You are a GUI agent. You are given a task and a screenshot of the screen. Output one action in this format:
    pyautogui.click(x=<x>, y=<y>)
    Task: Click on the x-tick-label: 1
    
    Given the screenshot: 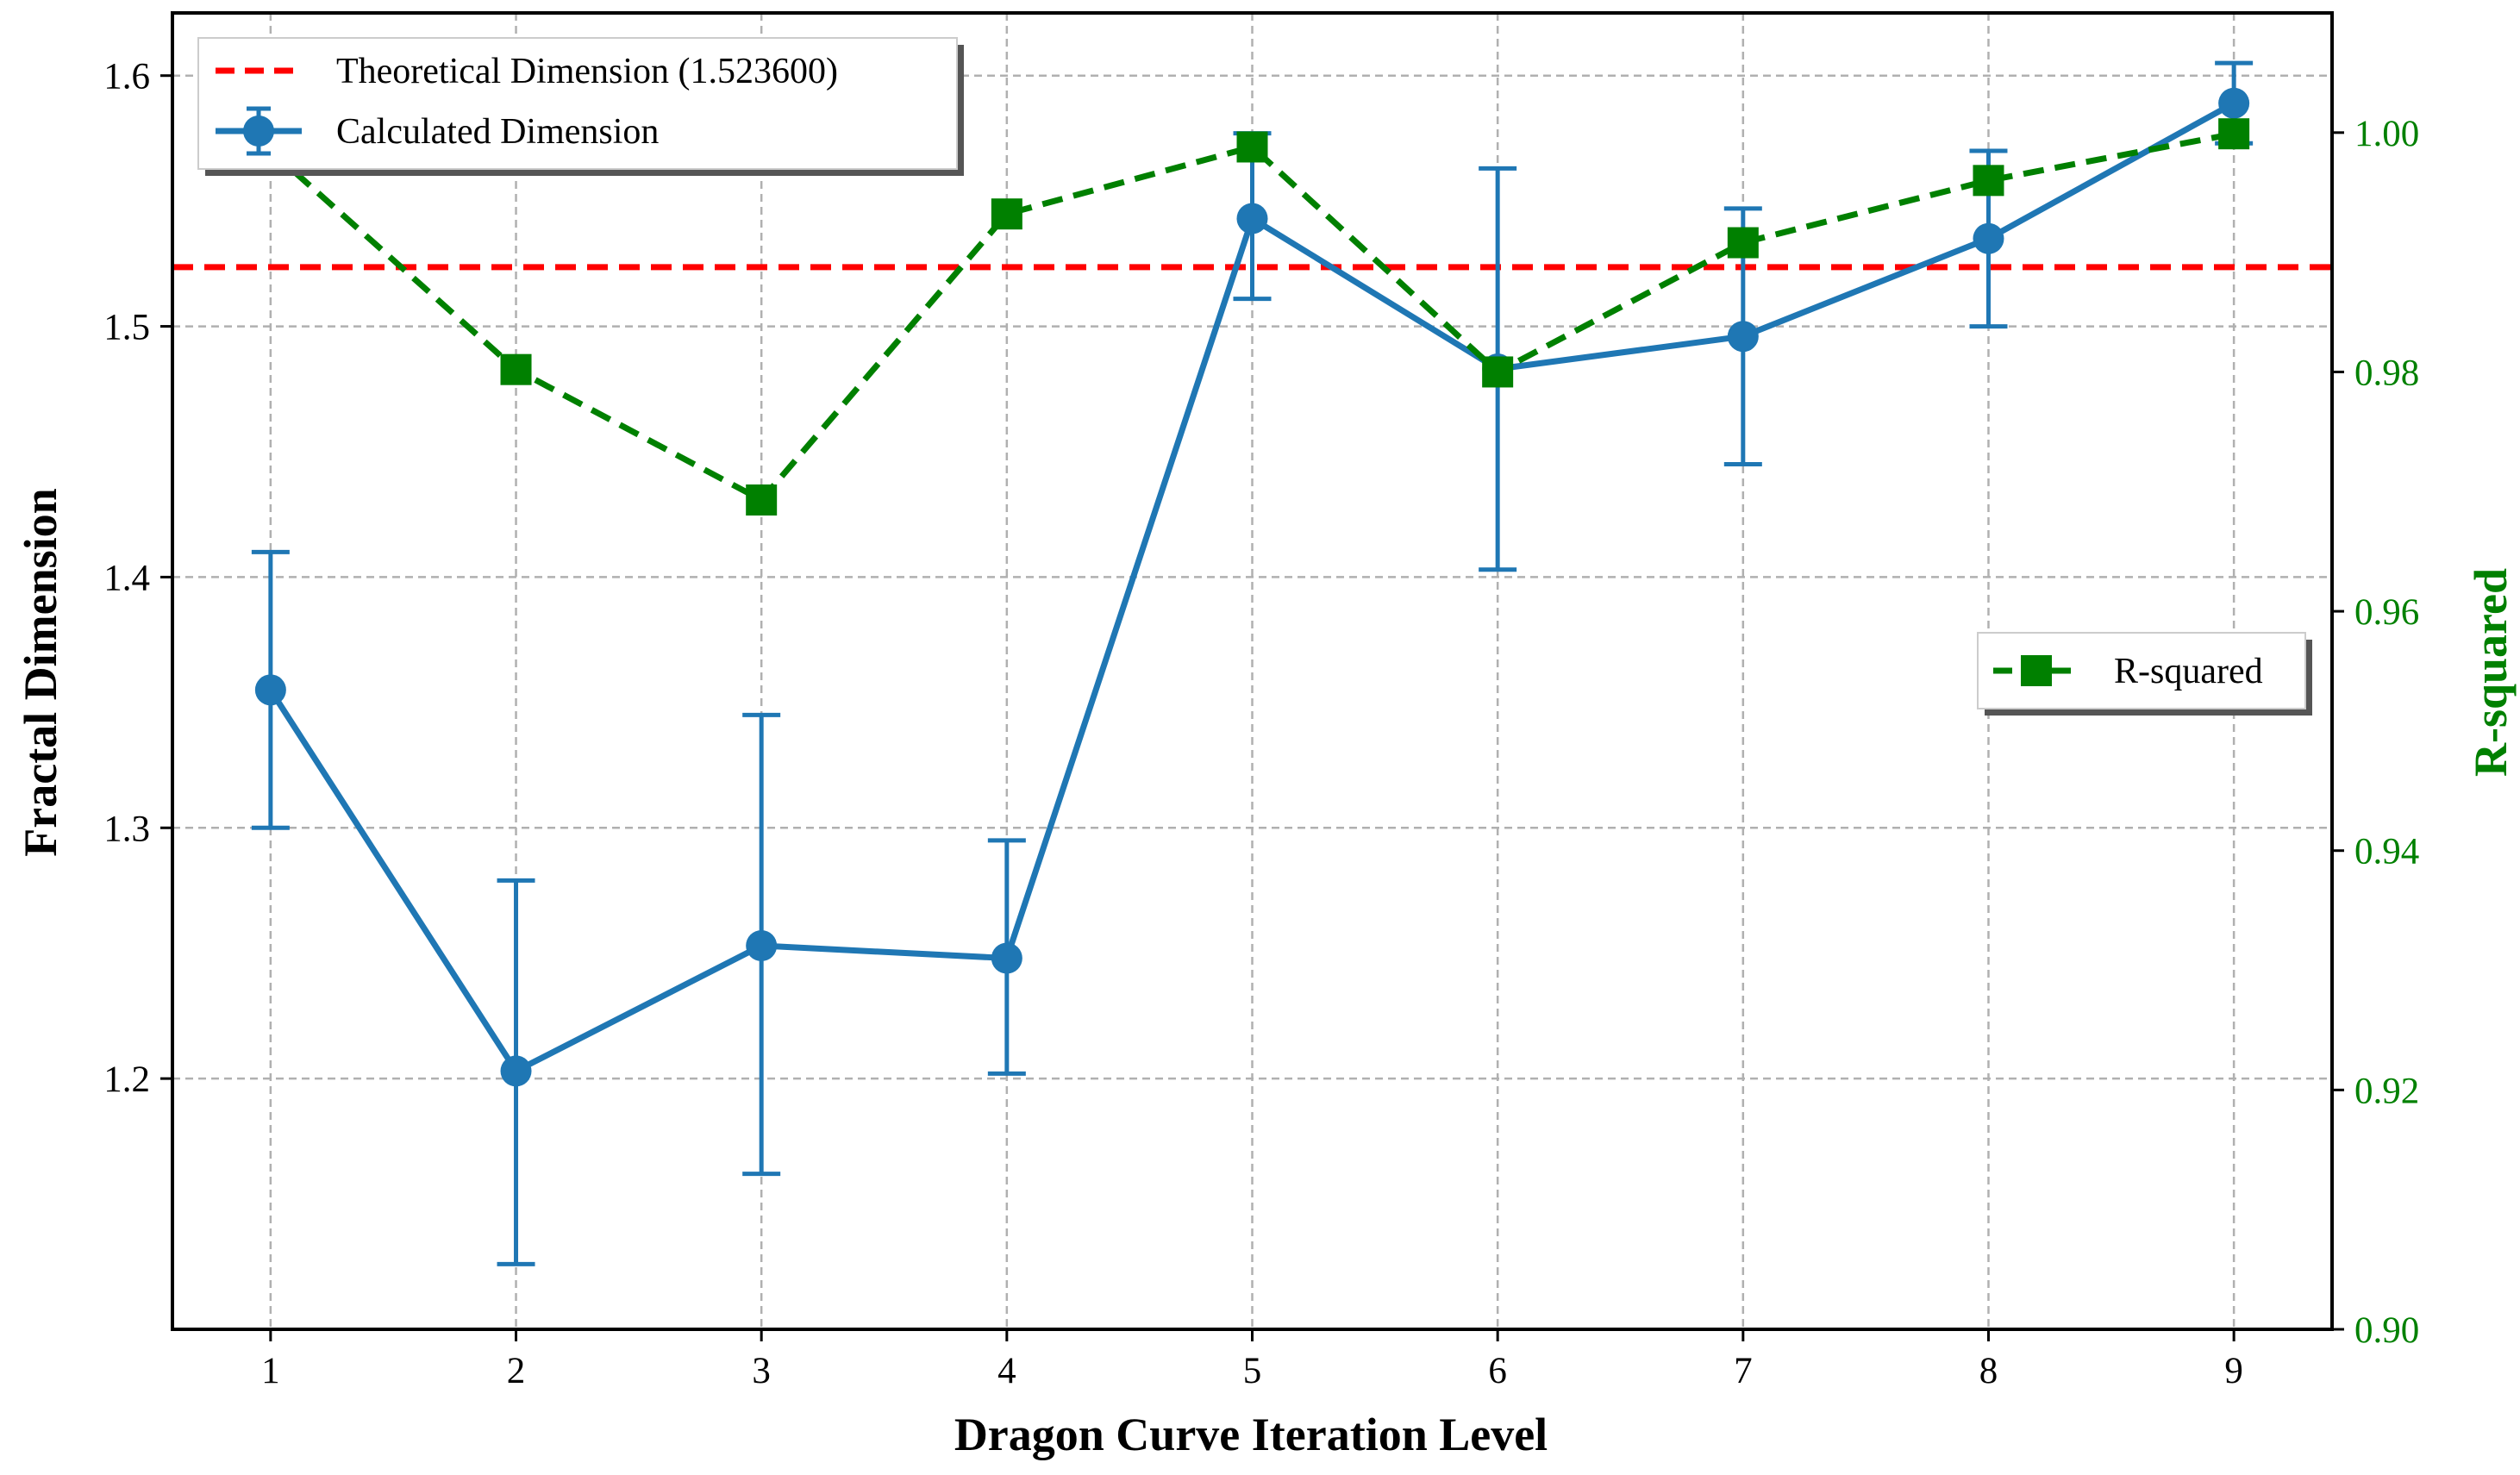 What is the action you would take?
    pyautogui.click(x=271, y=1371)
    